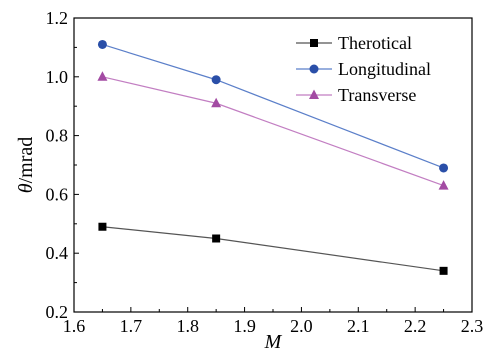 The height and width of the screenshot is (354, 486). Describe the element at coordinates (57, 77) in the screenshot. I see `y-tick-label: 1.0` at that location.